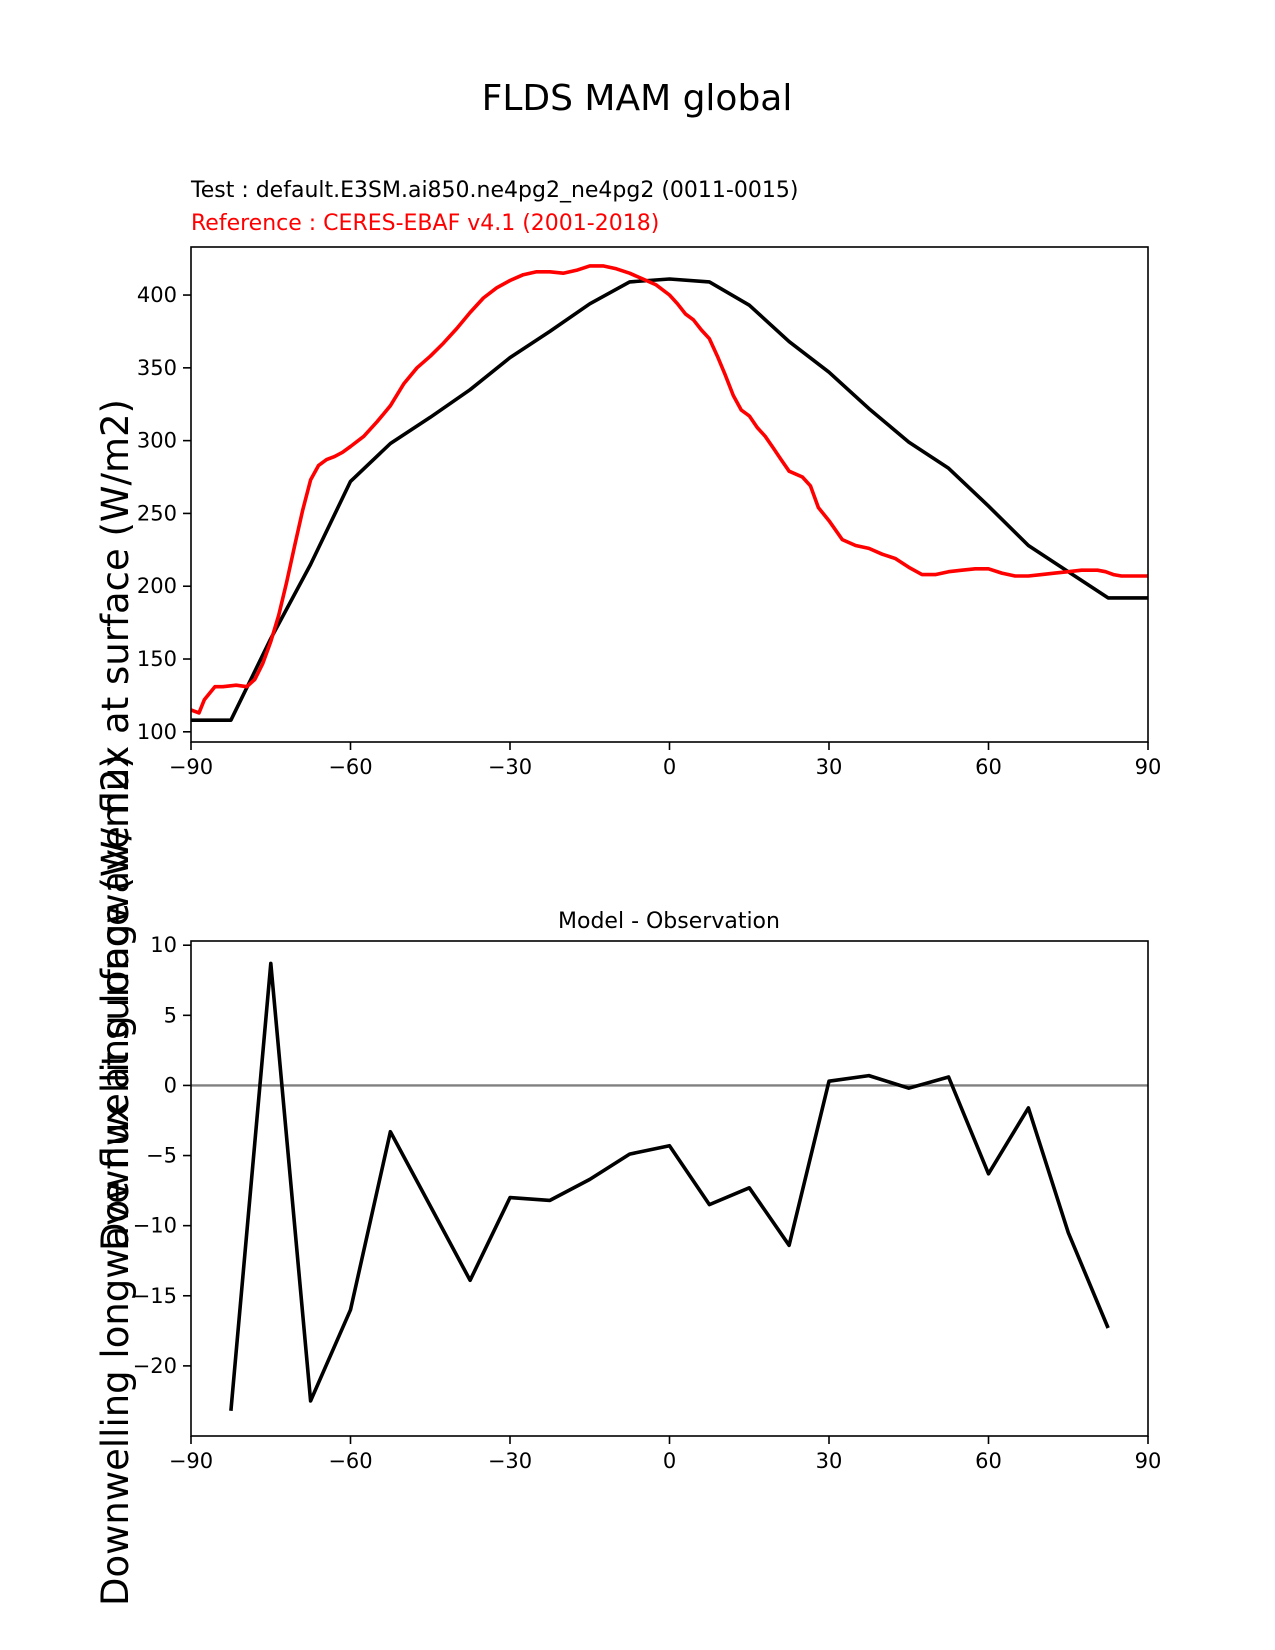 Image resolution: width=1275 pixels, height=1650 pixels. What do you see at coordinates (155, 1296) in the screenshot?
I see `y-tick-label: −15` at bounding box center [155, 1296].